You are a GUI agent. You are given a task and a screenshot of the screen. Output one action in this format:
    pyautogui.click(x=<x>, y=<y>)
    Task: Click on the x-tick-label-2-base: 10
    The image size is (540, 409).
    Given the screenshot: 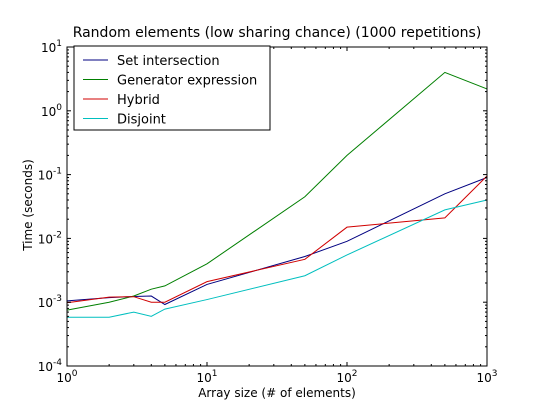 What is the action you would take?
    pyautogui.click(x=343, y=378)
    